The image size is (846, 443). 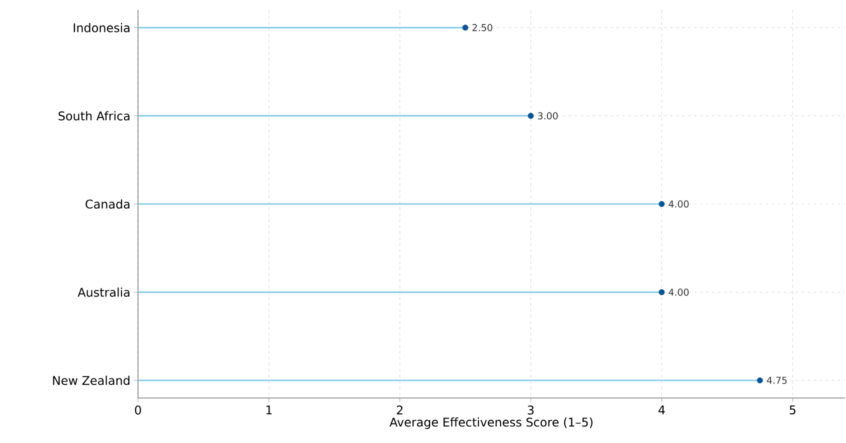 I want to click on y-tick-label: Canada, so click(x=108, y=204).